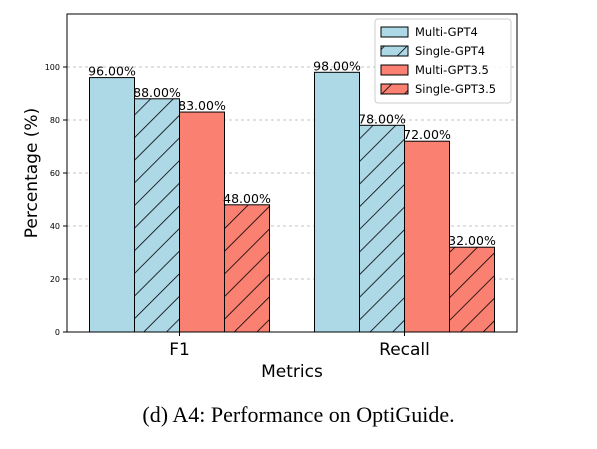 This screenshot has width=597, height=449. I want to click on bar-multi-gpt4-recall, so click(337, 202).